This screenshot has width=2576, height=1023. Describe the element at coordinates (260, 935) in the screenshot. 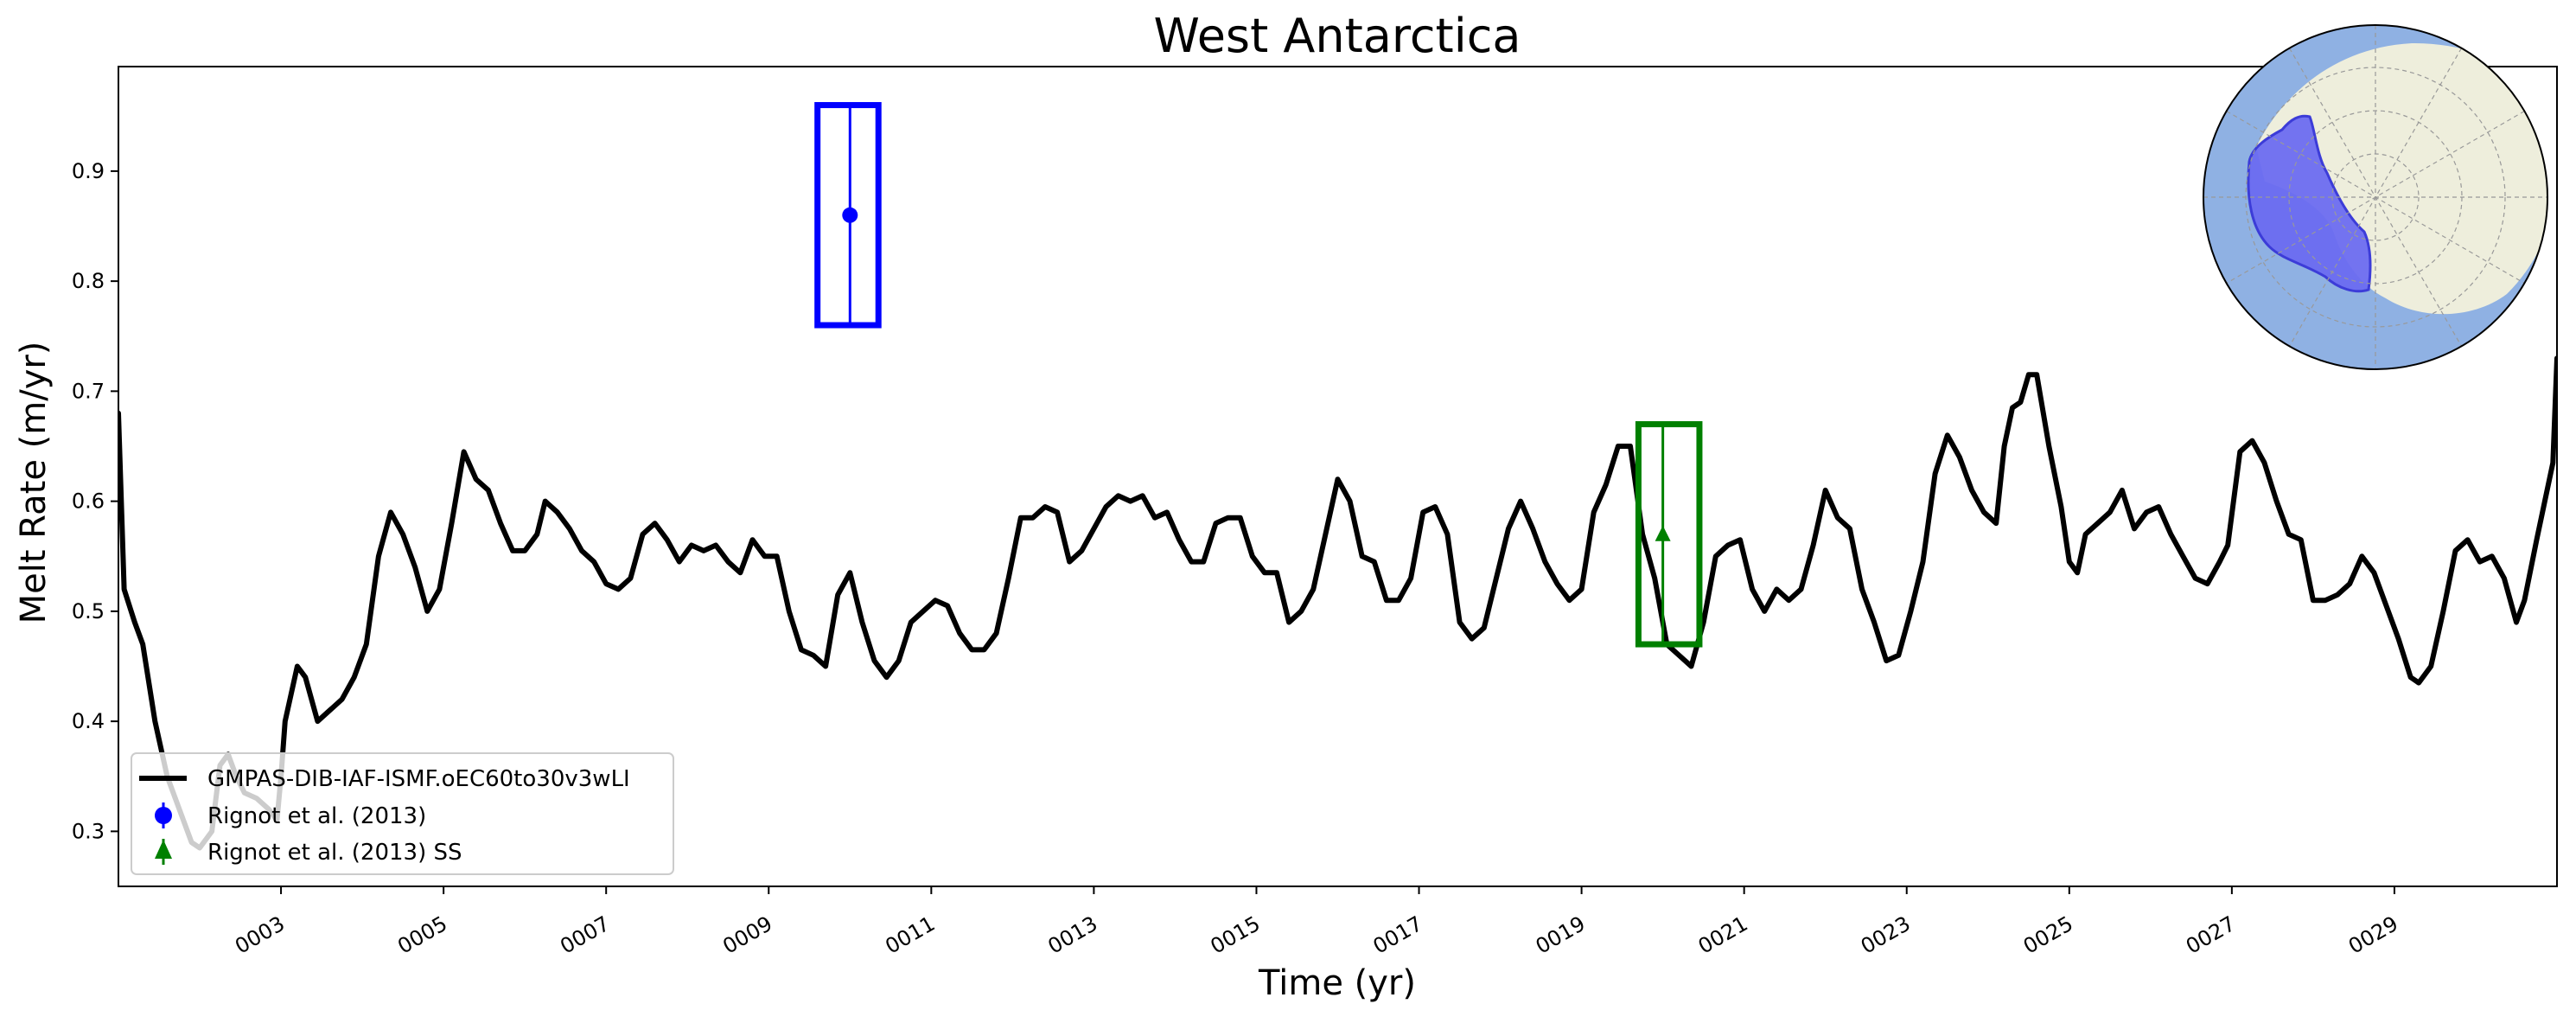

I see `x-tick-label: 0003` at that location.